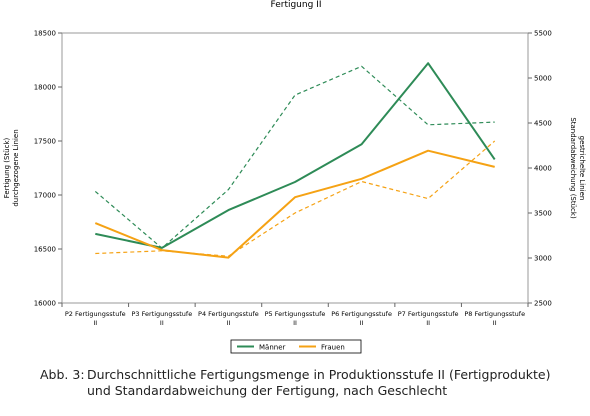 The width and height of the screenshot is (590, 416). I want to click on left-tick-label: 17500, so click(45, 142).